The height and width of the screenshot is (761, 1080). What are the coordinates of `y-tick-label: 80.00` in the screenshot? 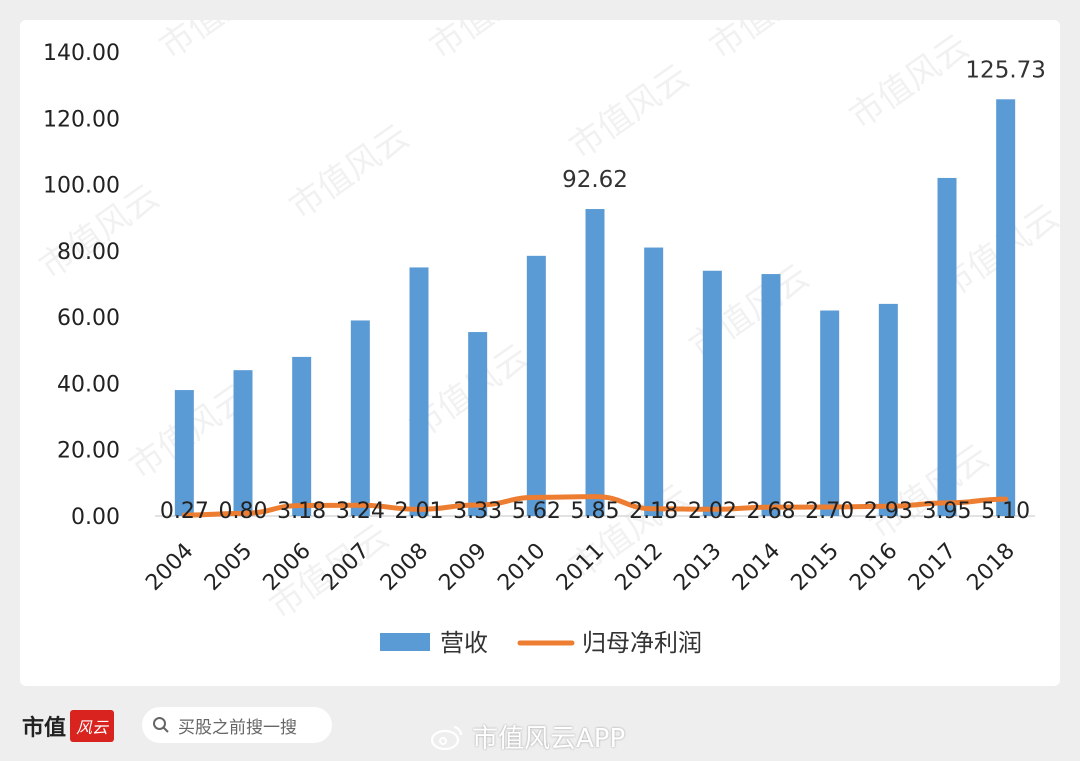 It's located at (88, 252).